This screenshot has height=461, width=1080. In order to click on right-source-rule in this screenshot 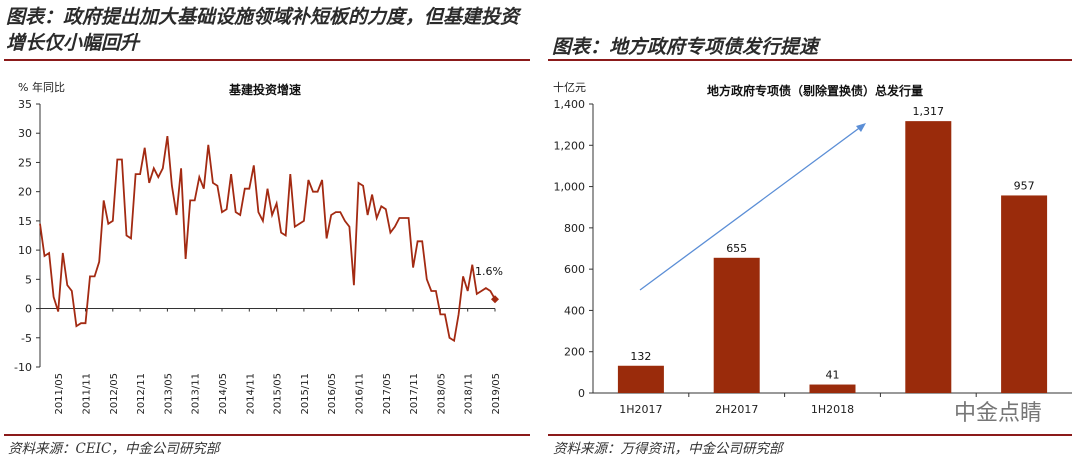, I will do `click(810, 435)`.